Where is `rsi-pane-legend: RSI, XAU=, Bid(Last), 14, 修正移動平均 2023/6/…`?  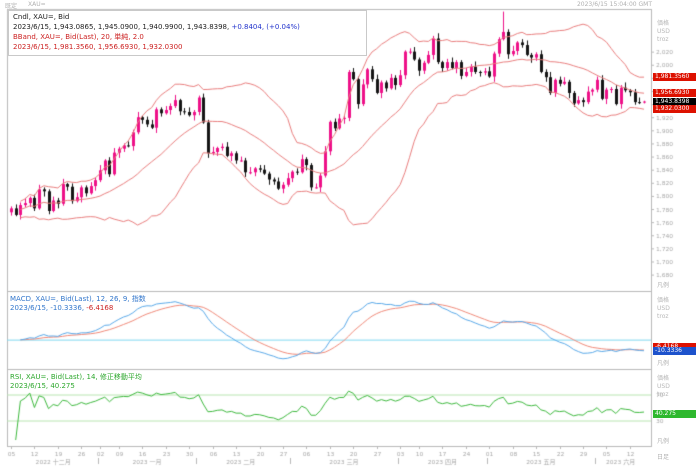
rsi-pane-legend: RSI, XAU=, Bid(Last), 14, 修正移動平均 2023/6/… is located at coordinates (76, 382).